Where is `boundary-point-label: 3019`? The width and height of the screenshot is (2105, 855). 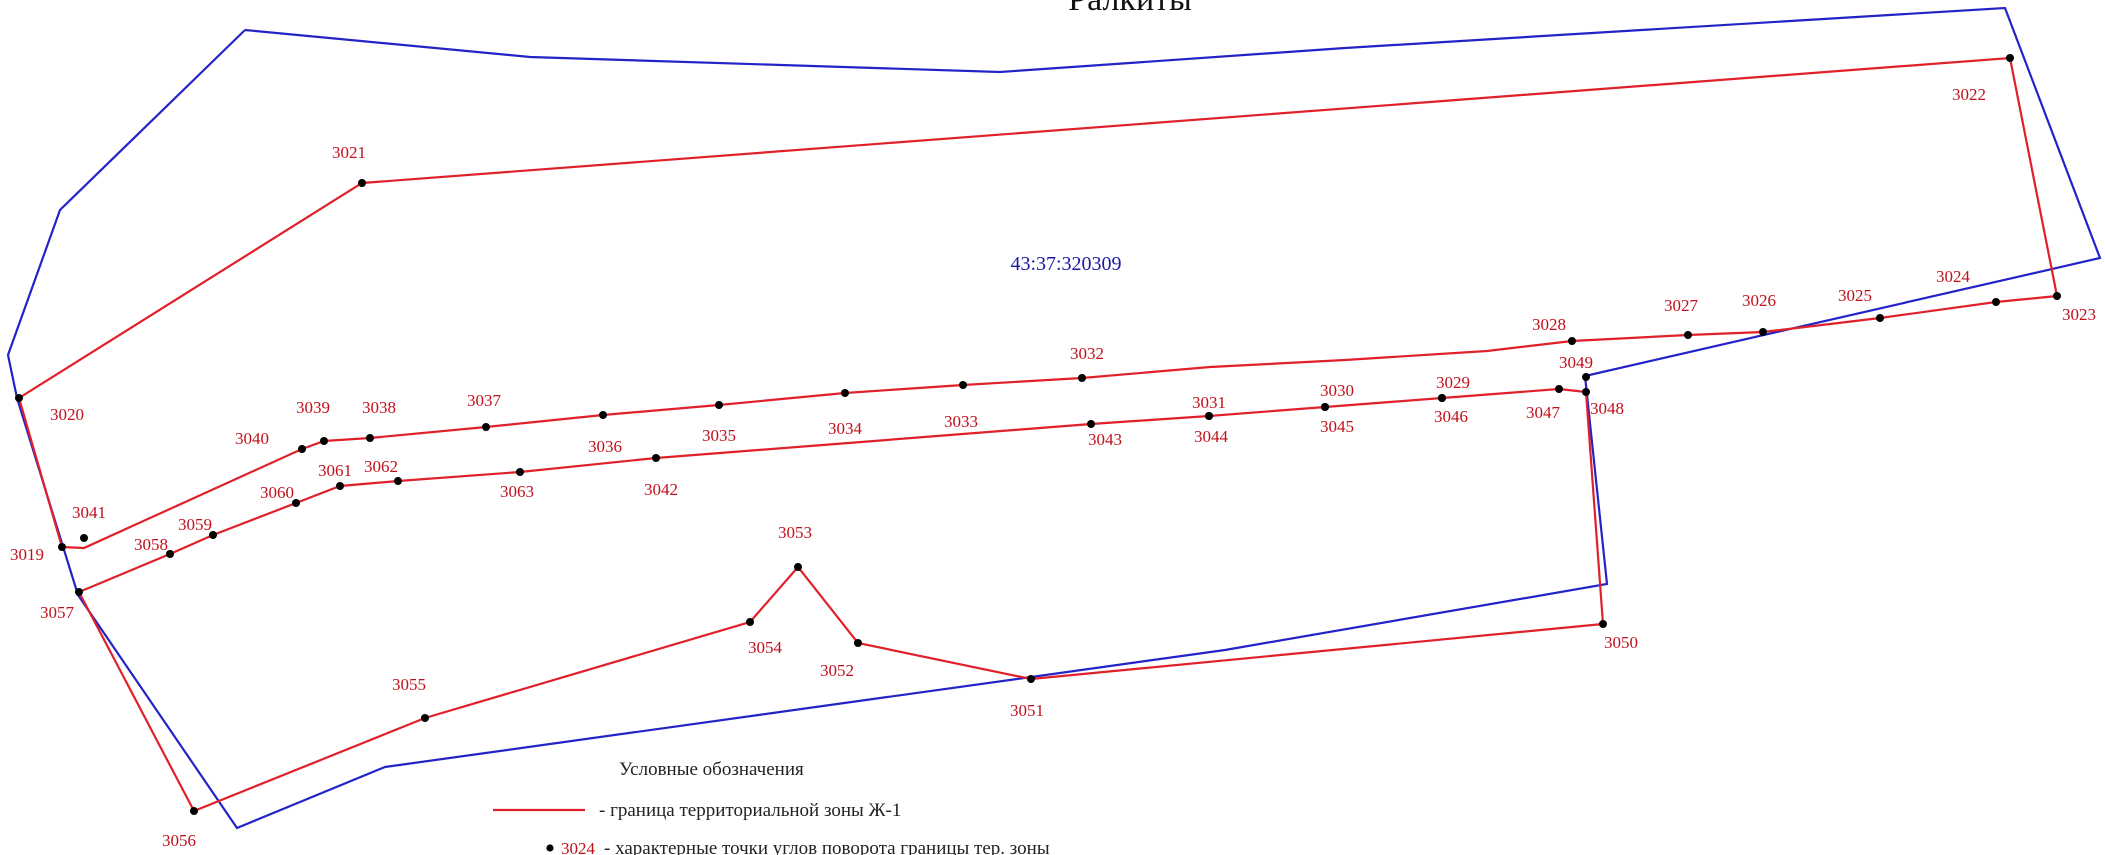
boundary-point-label: 3019 is located at coordinates (27, 554).